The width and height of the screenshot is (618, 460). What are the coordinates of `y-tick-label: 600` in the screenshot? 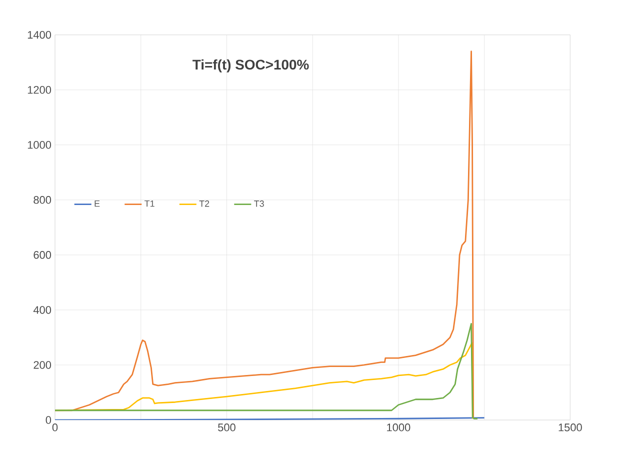 It's located at (43, 255).